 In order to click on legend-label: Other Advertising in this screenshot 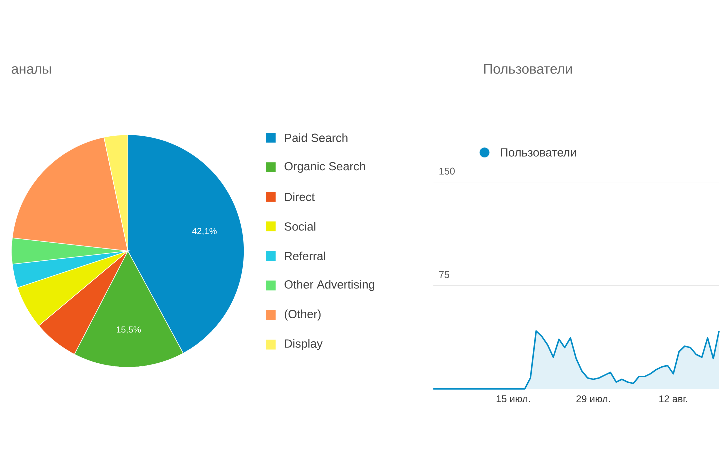, I will do `click(329, 286)`.